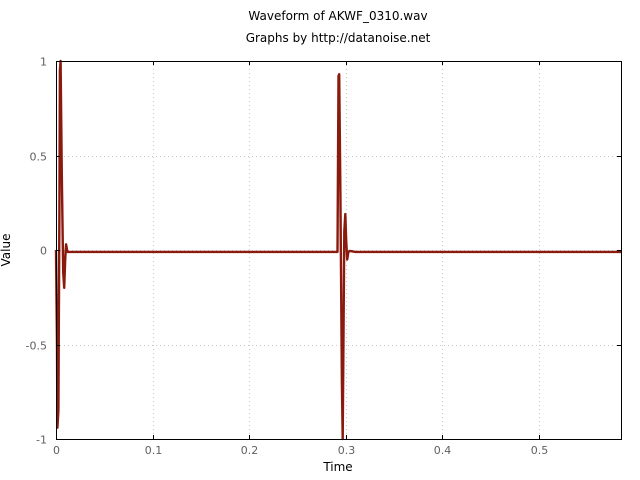 This screenshot has height=480, width=640. What do you see at coordinates (43, 251) in the screenshot?
I see `y-tick-label: 0` at bounding box center [43, 251].